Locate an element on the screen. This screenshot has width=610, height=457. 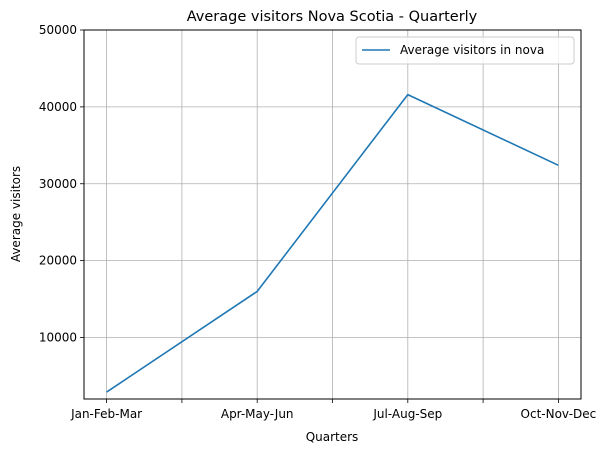
legend-box is located at coordinates (465, 50).